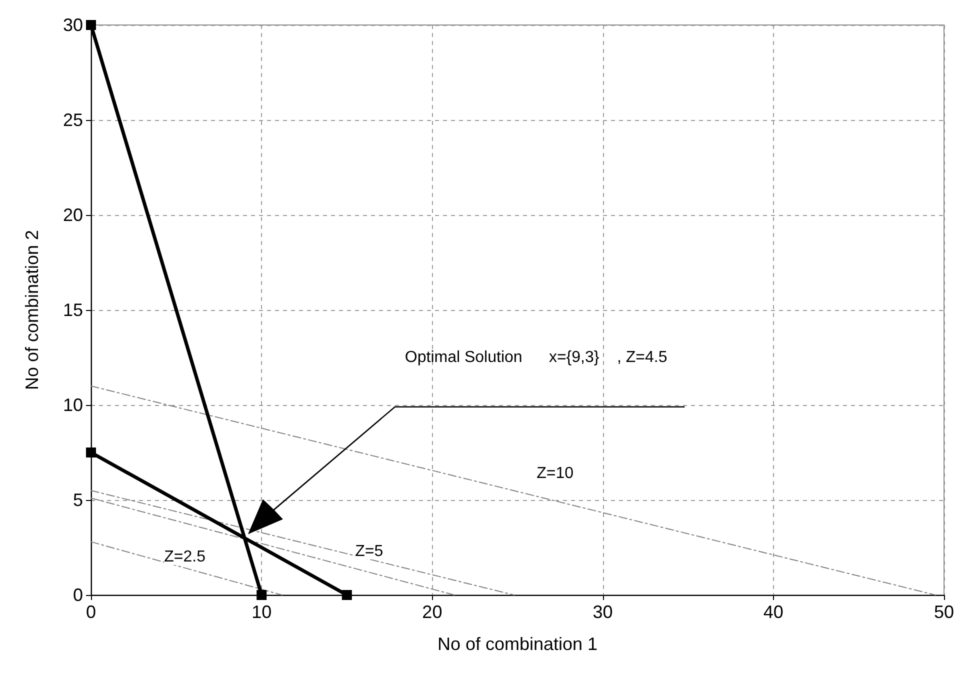 This screenshot has height=683, width=974. Describe the element at coordinates (72, 405) in the screenshot. I see `y-tick-label: 10` at that location.